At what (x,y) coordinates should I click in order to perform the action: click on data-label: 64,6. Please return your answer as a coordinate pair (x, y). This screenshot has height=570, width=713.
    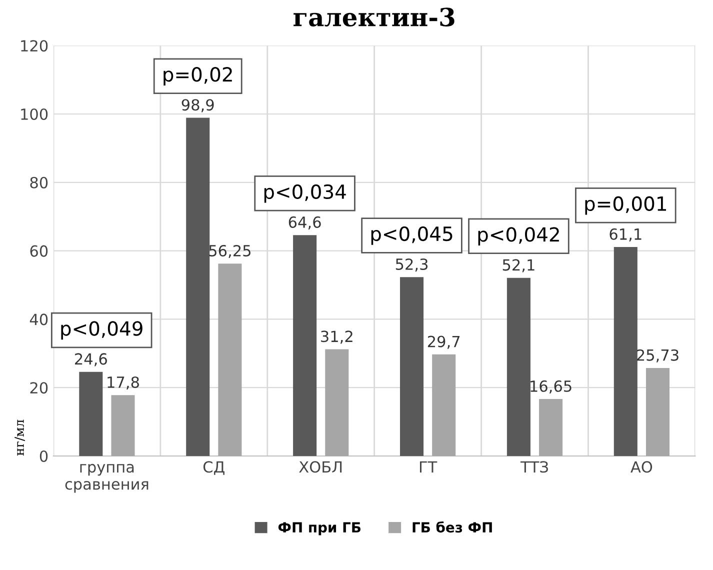
    Looking at the image, I should click on (304, 223).